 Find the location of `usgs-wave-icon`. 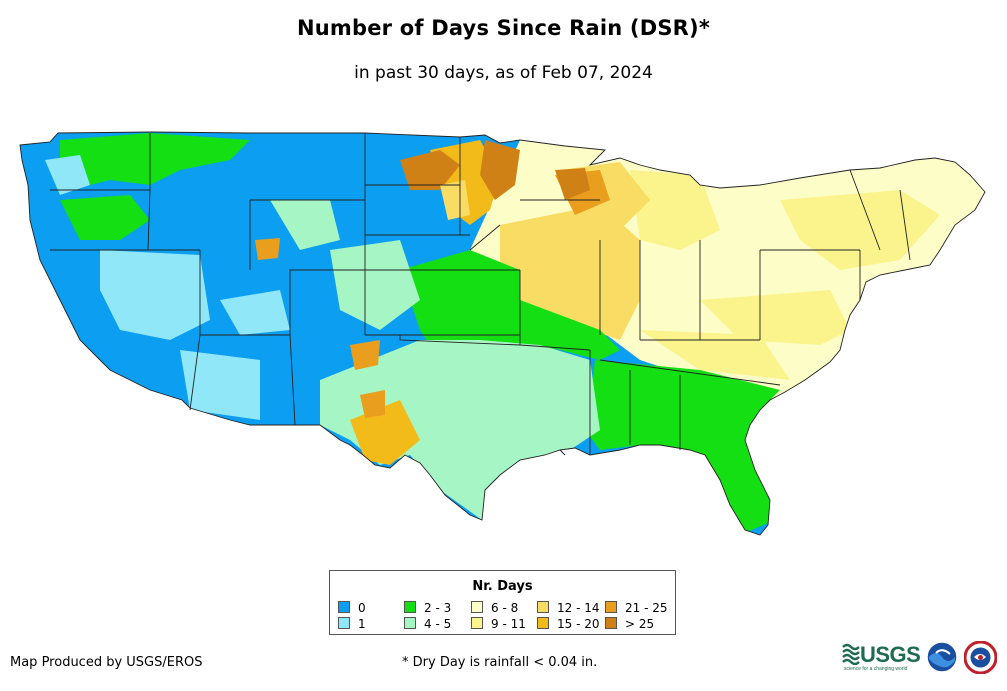

usgs-wave-icon is located at coordinates (851, 654).